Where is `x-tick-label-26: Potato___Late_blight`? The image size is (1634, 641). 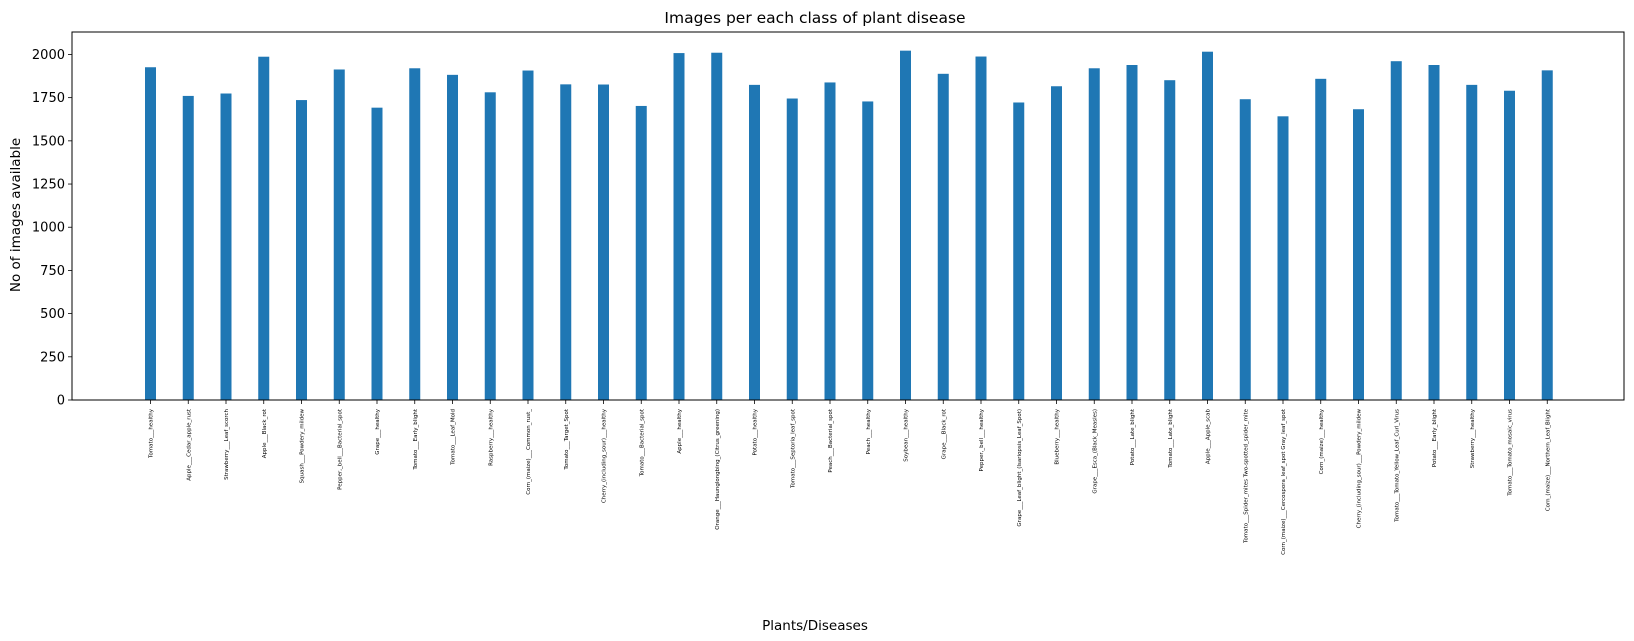
x-tick-label-26: Potato___Late_blight is located at coordinates (1133, 436).